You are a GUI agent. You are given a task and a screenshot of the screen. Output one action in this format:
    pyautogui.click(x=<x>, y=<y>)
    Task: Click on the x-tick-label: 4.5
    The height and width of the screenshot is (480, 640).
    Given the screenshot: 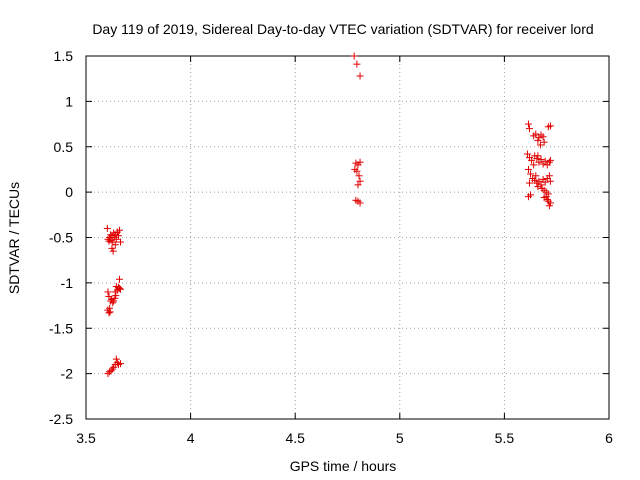 What is the action you would take?
    pyautogui.click(x=295, y=438)
    